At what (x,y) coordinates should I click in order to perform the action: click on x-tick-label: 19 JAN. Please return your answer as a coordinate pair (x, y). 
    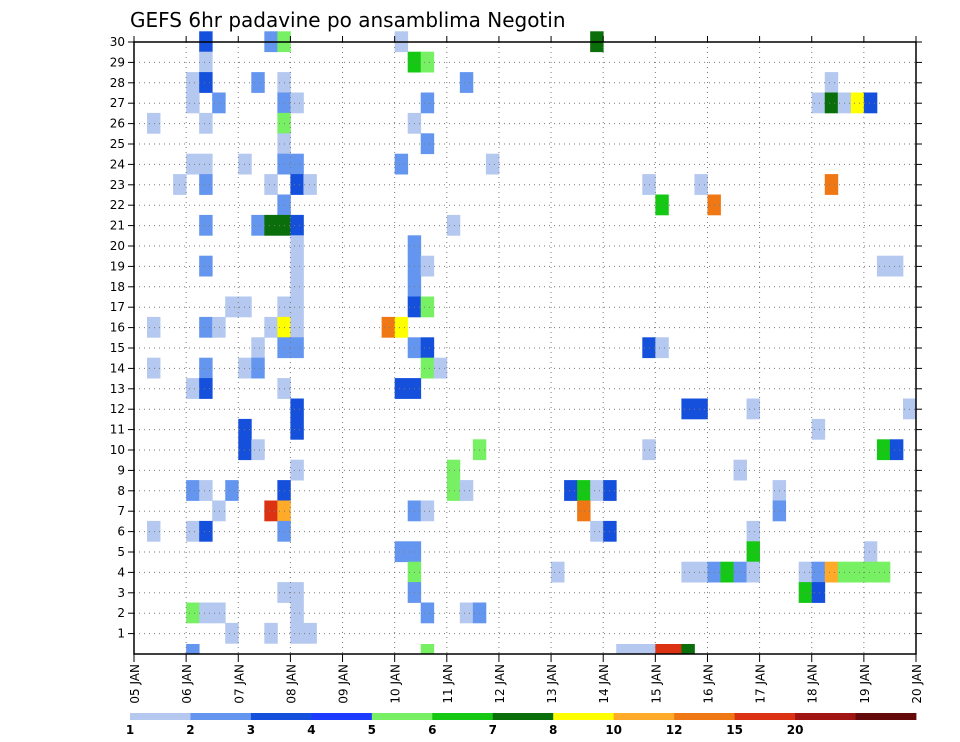
    Looking at the image, I should click on (865, 684).